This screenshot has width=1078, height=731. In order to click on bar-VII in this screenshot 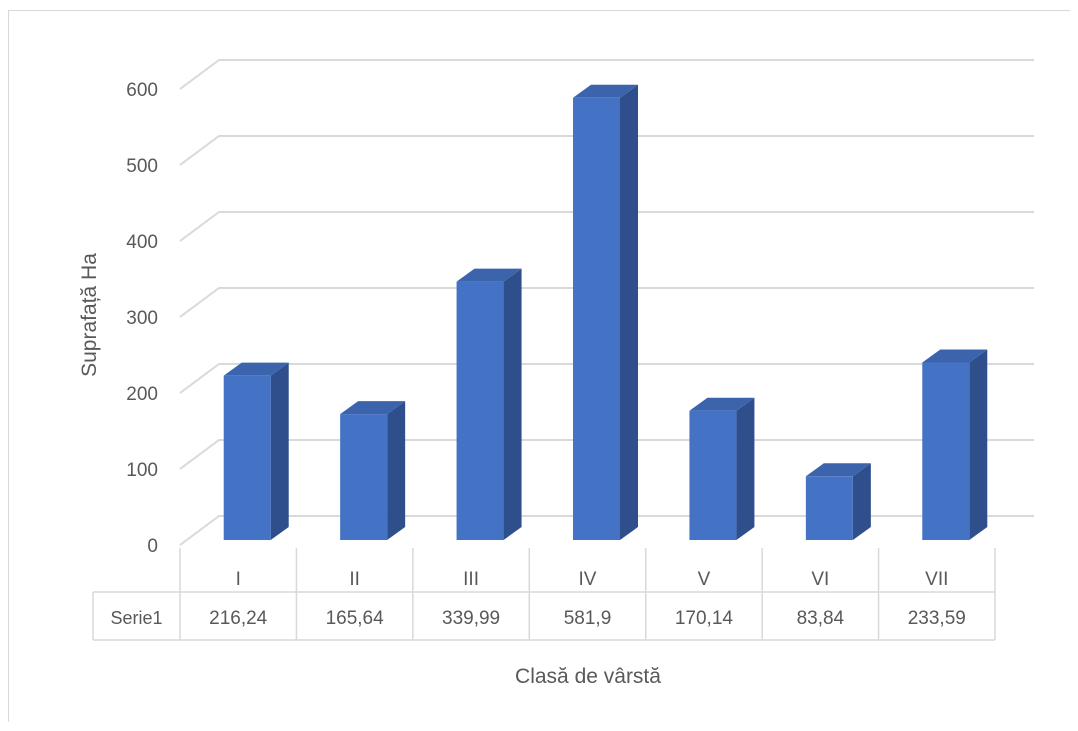, I will do `click(955, 444)`.